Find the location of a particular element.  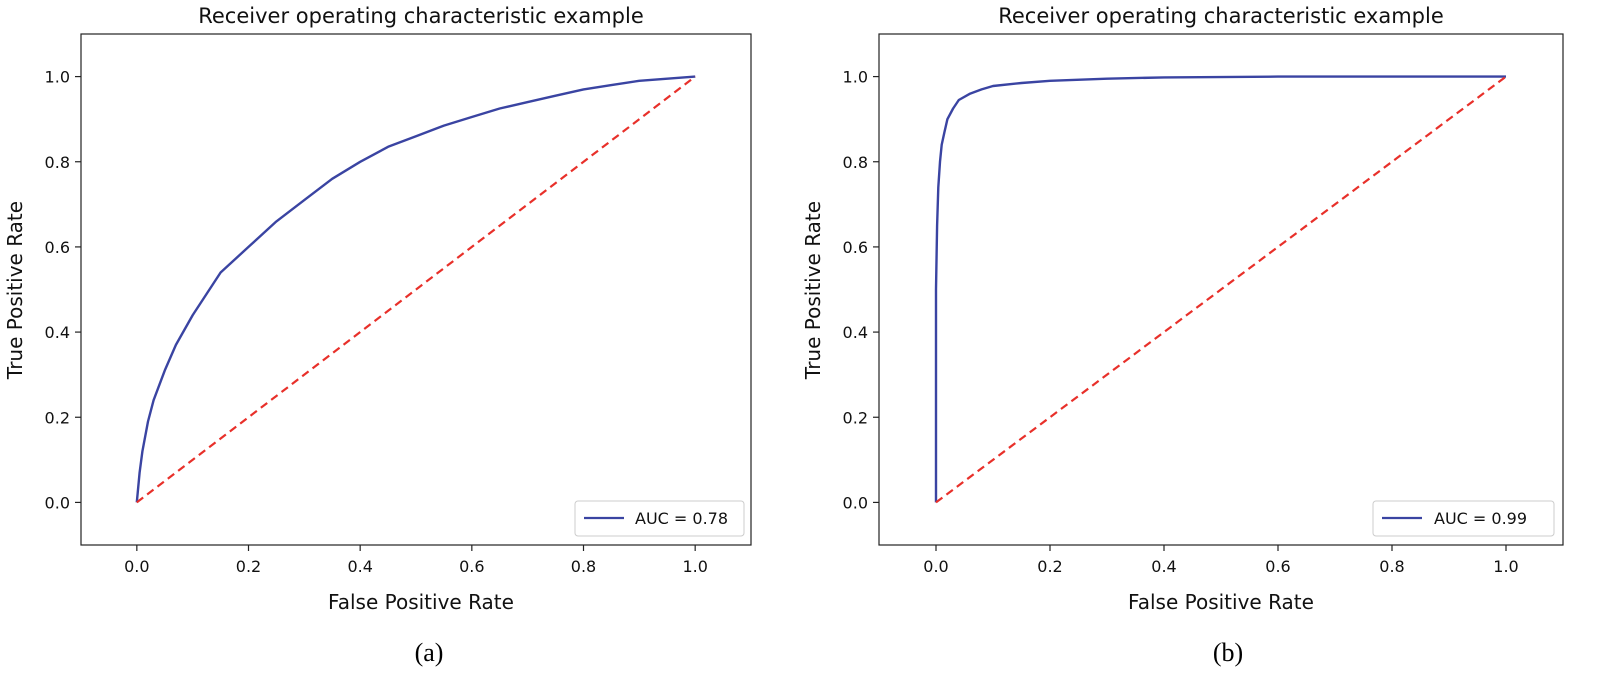

legend: AUC = 0.99 is located at coordinates (1463, 518).